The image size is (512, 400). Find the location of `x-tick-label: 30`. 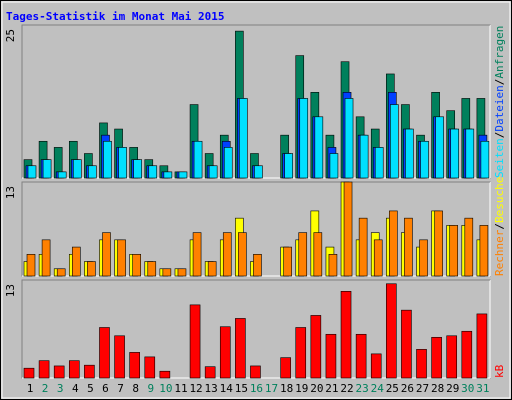

x-tick-label: 30 is located at coordinates (467, 388).